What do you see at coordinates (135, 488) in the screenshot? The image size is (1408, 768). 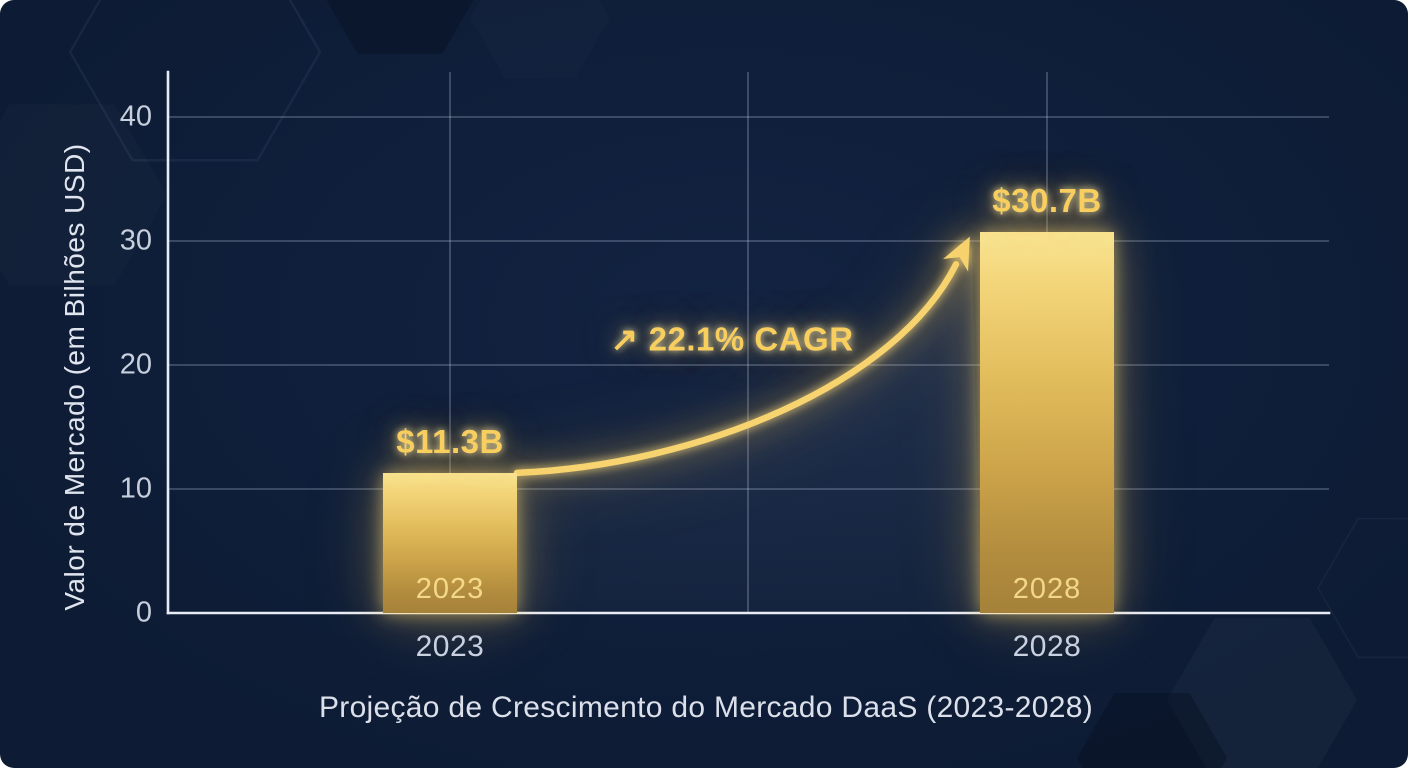 I see `y-tick-10: 10` at bounding box center [135, 488].